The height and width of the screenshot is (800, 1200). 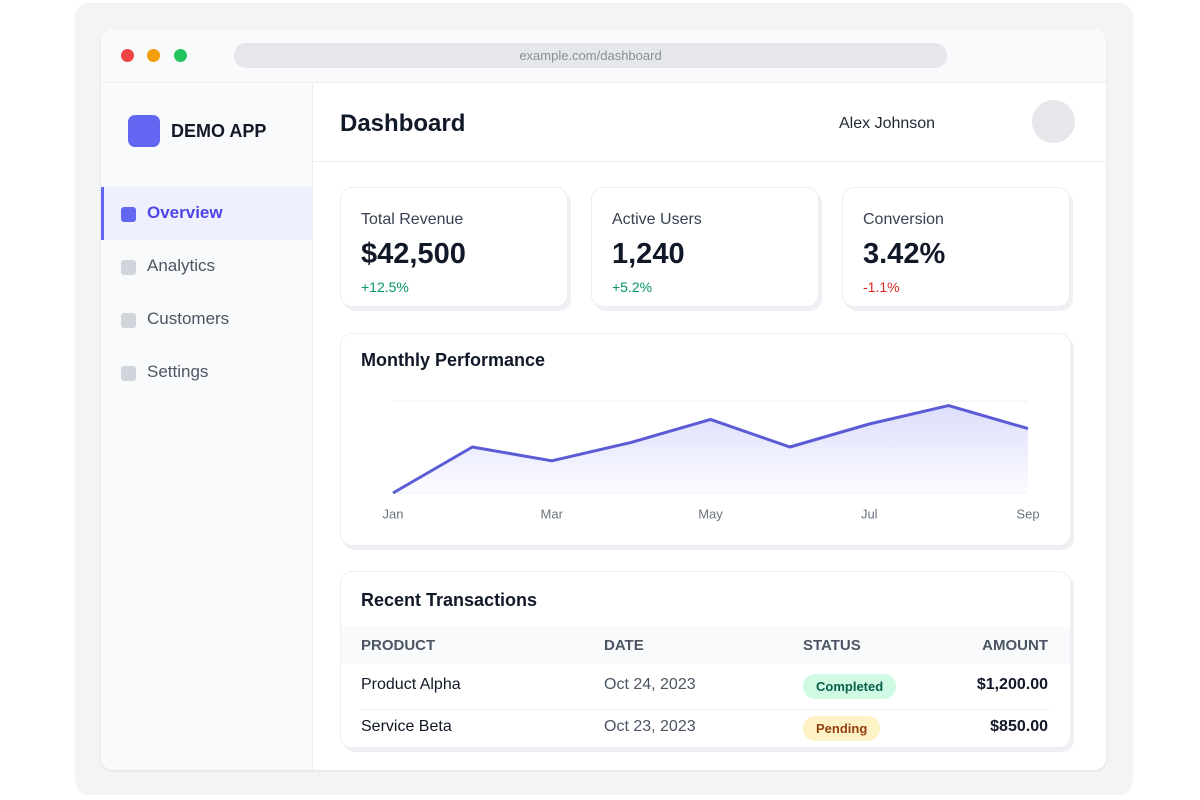 I want to click on cell: Oct 23, 2023, so click(x=650, y=726).